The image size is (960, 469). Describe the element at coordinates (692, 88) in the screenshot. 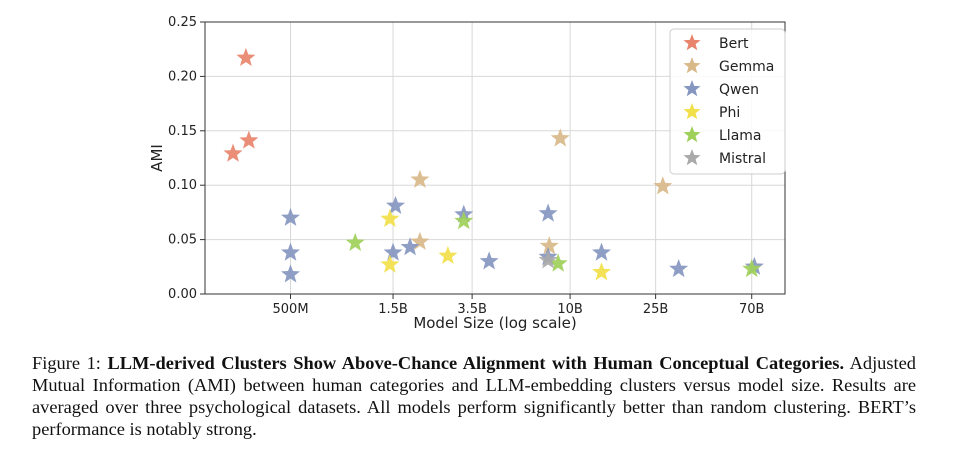

I see `legend-marker-qwen` at that location.